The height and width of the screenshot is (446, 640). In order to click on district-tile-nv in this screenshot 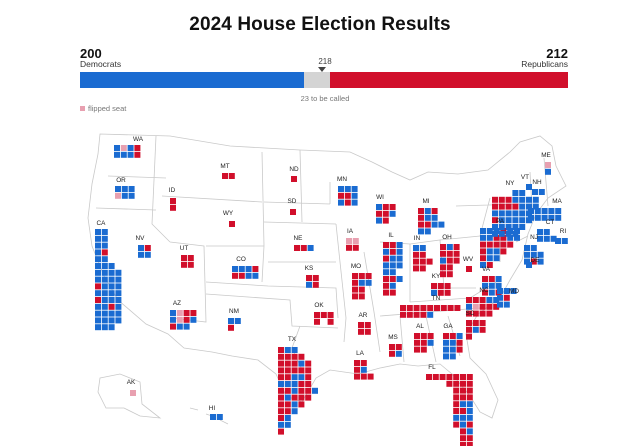, I will do `click(147, 254)`.